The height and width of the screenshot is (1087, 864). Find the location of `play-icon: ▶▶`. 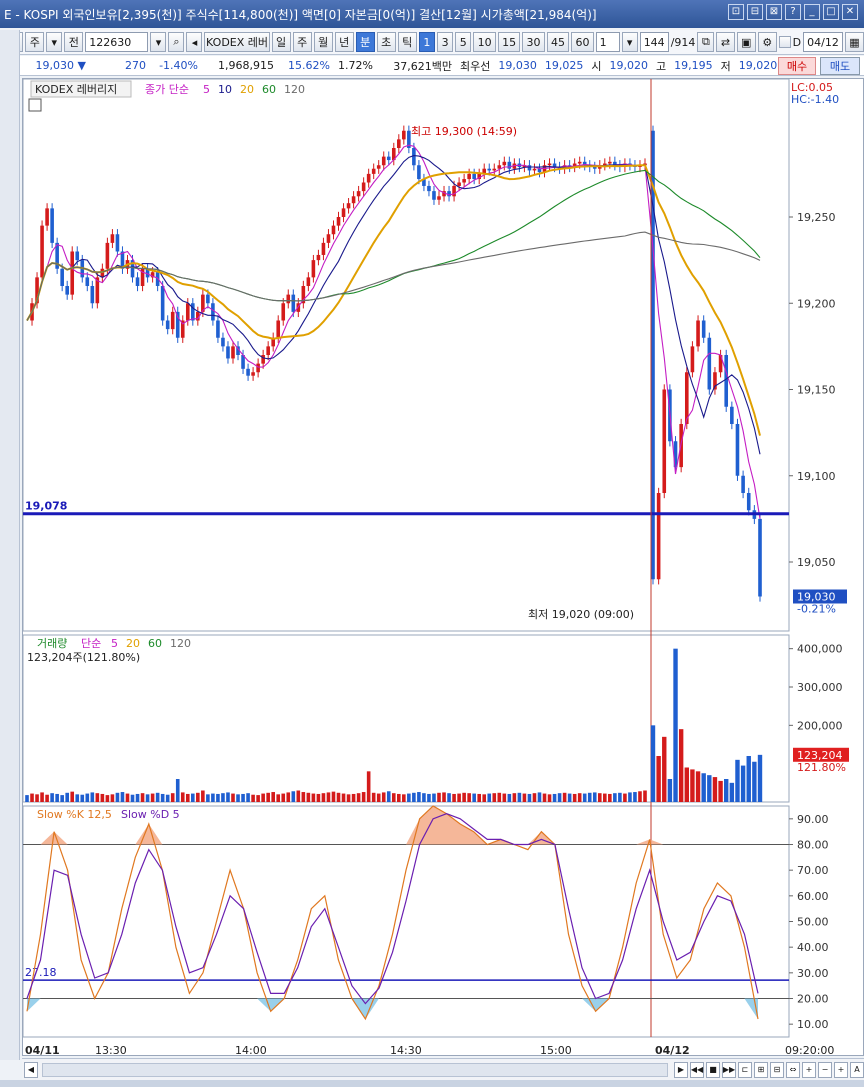

play-icon: ▶▶ is located at coordinates (729, 1069).